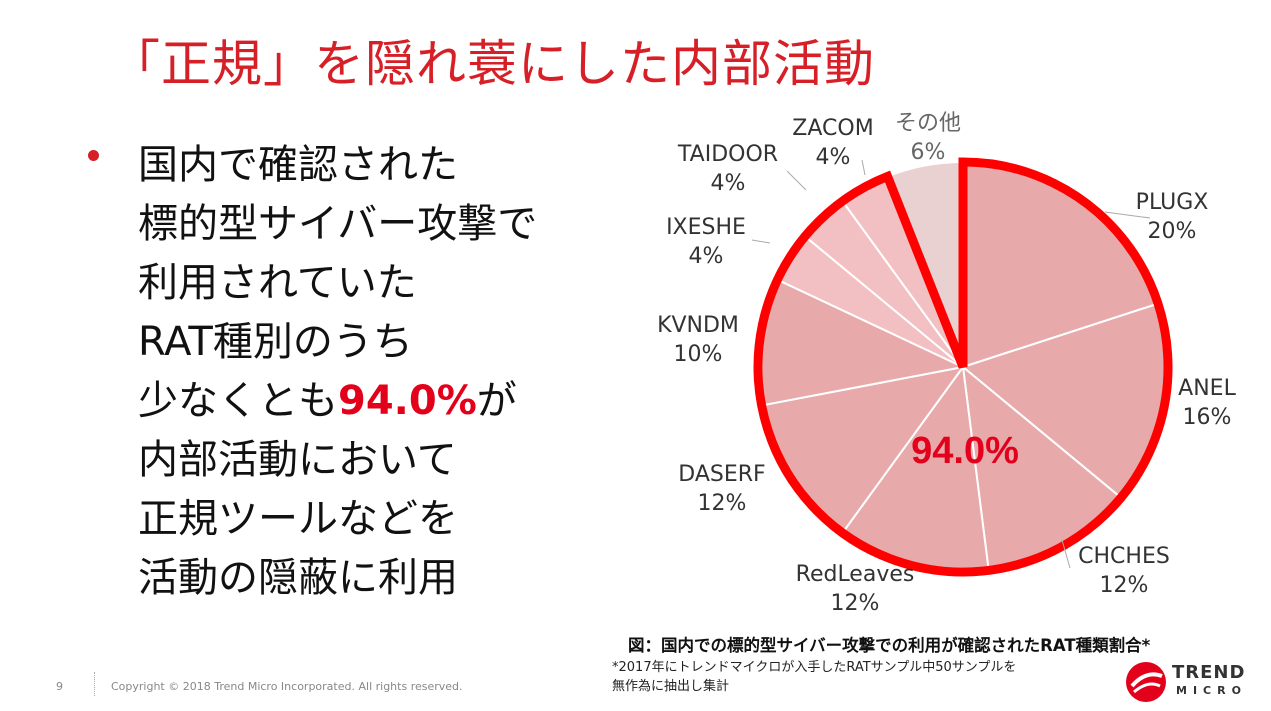 The image size is (1271, 711). Describe the element at coordinates (297, 460) in the screenshot. I see `bullet-line: 内部活動において` at that location.